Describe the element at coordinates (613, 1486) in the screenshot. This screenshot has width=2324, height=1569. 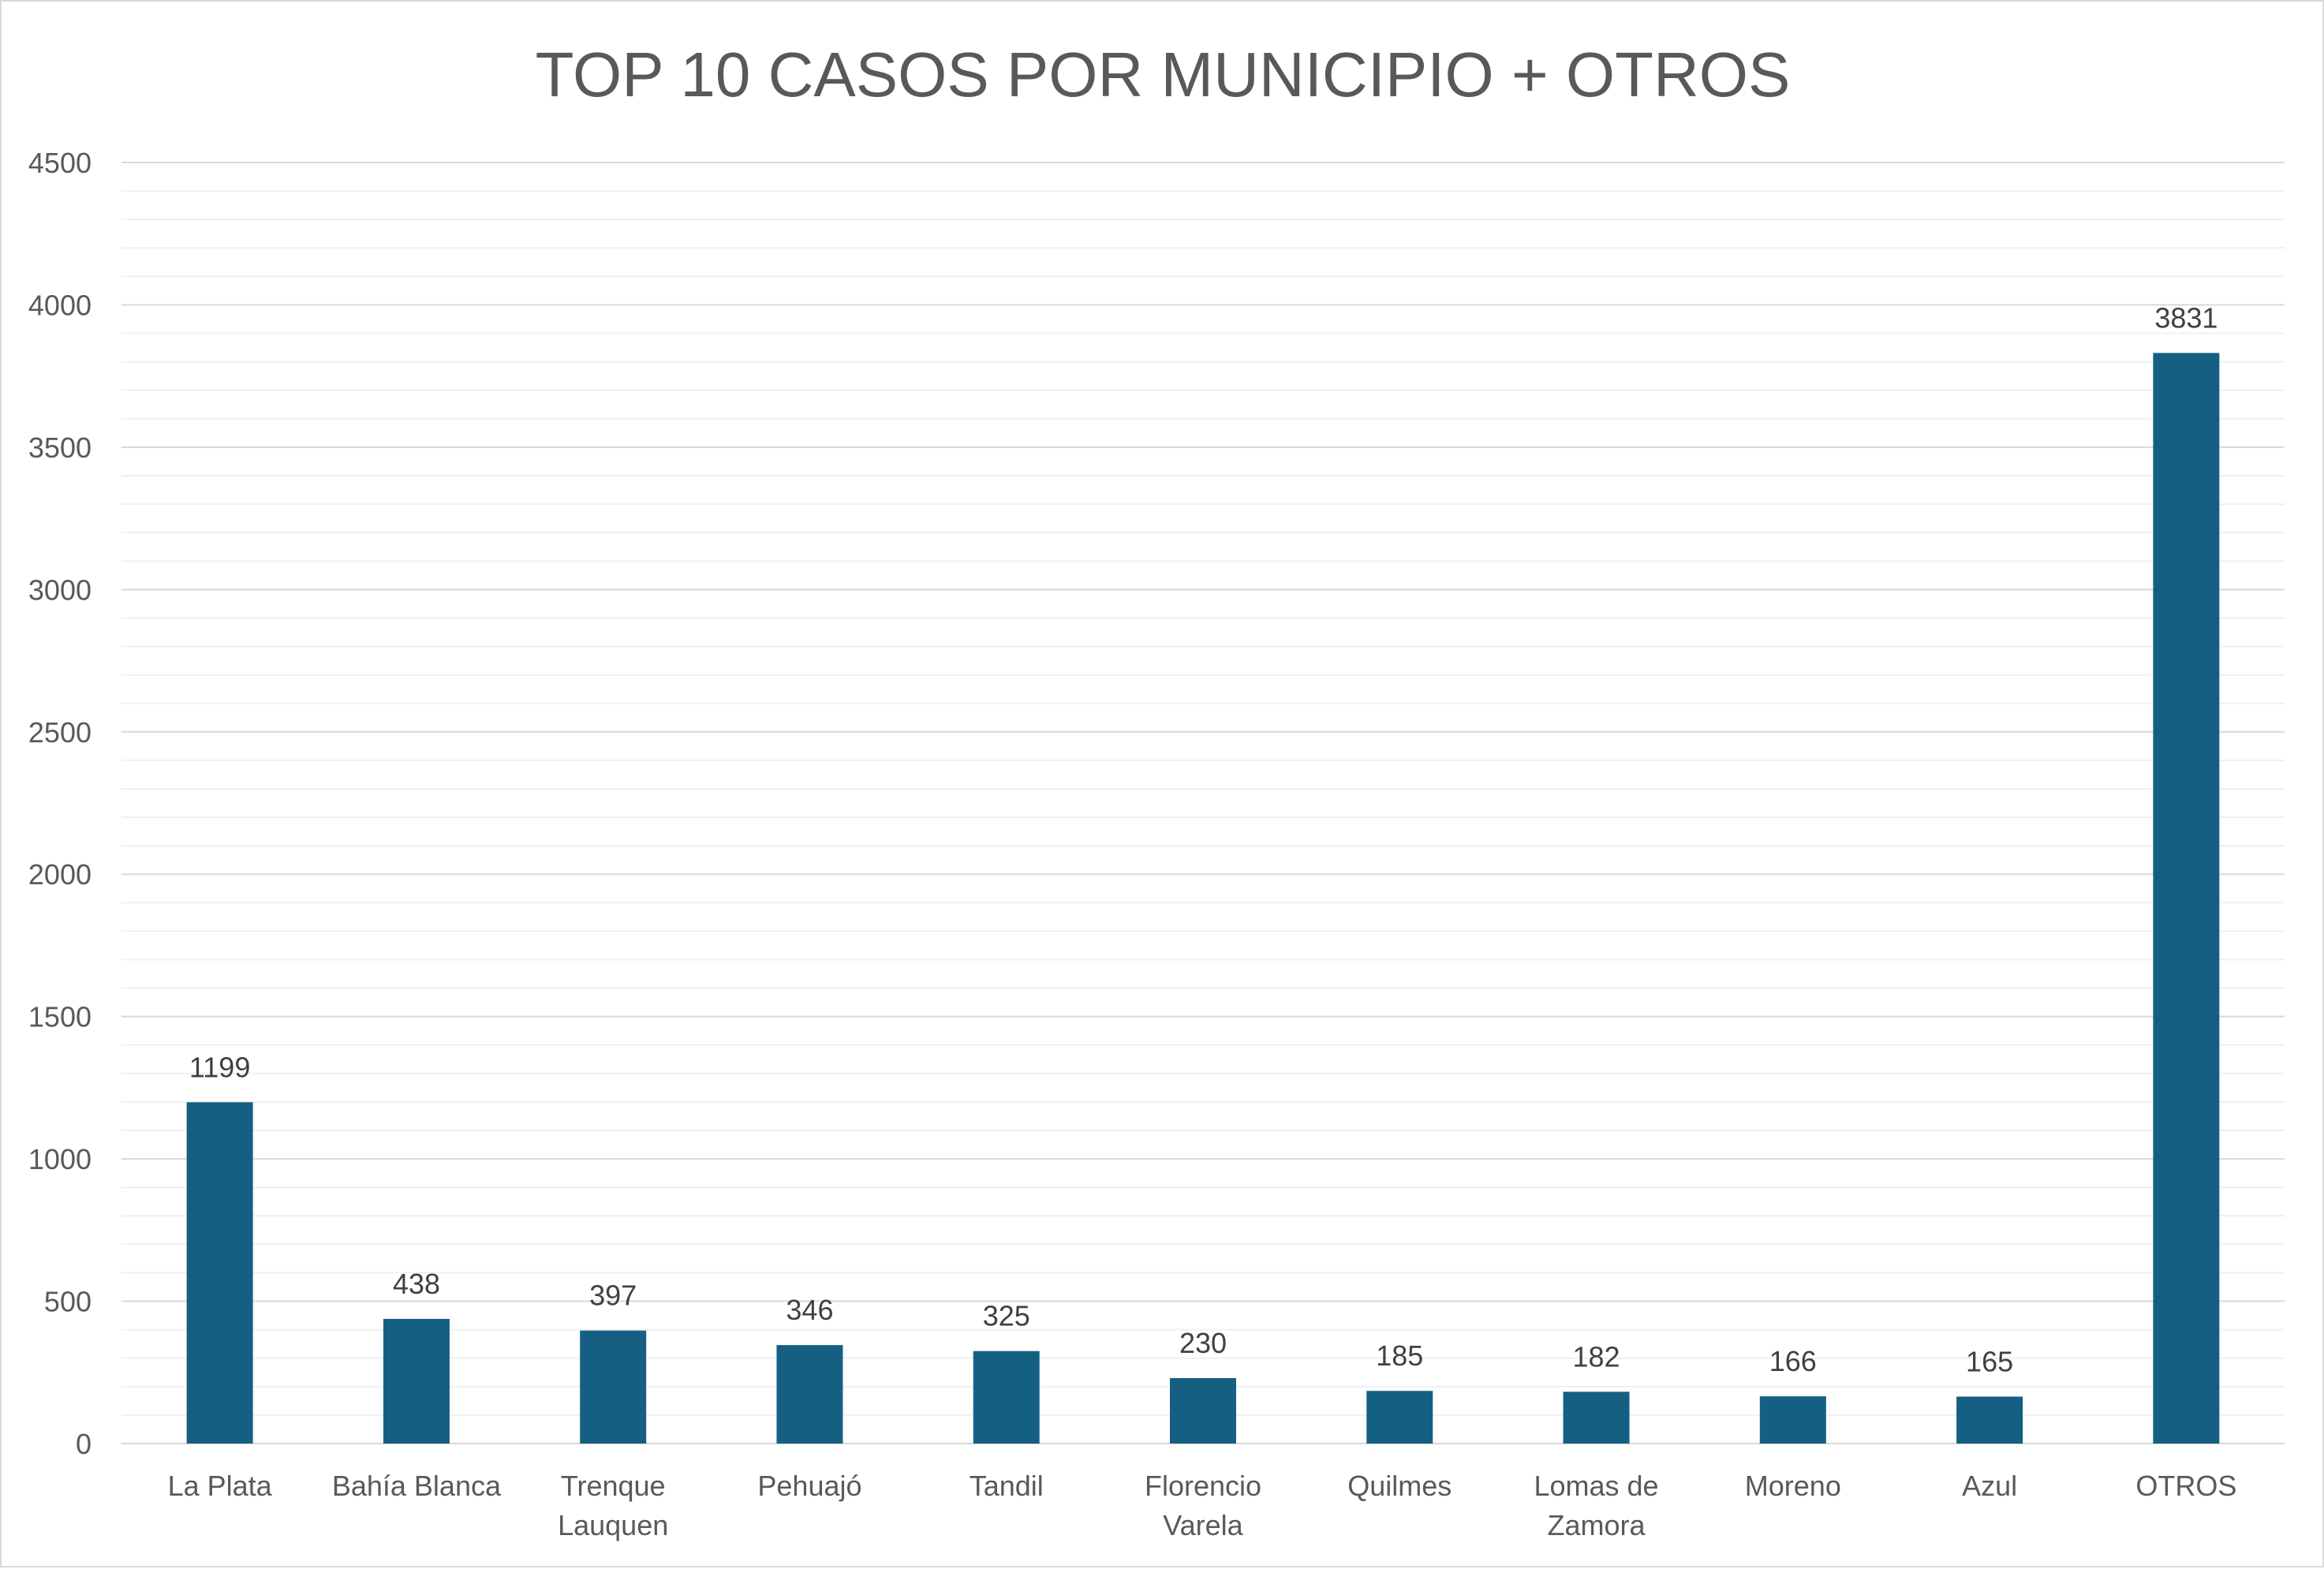
I see `x-tick-label-line: Trenque` at that location.